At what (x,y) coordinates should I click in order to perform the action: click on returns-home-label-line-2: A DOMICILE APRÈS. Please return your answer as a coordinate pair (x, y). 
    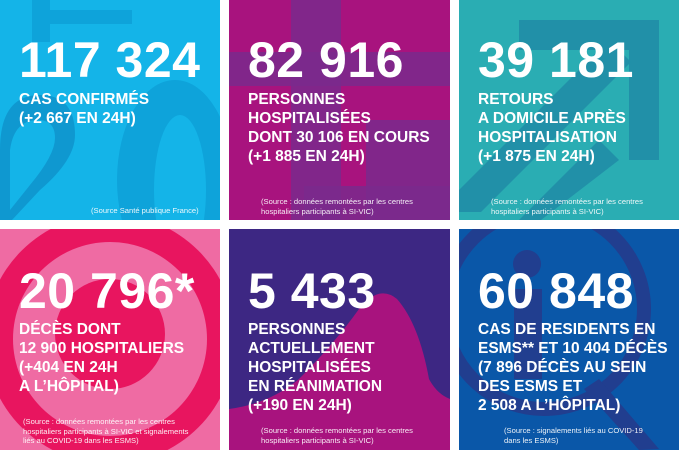
    Looking at the image, I should click on (552, 118).